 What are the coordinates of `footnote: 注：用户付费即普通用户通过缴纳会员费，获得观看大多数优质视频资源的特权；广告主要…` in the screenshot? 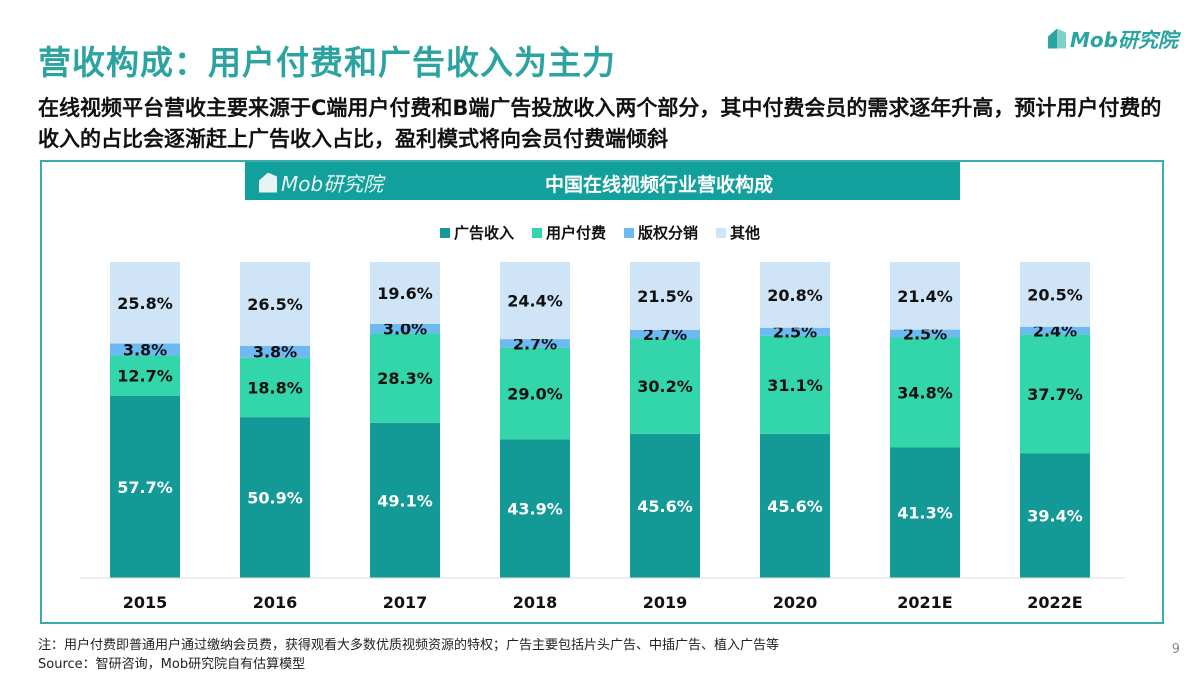 It's located at (409, 645).